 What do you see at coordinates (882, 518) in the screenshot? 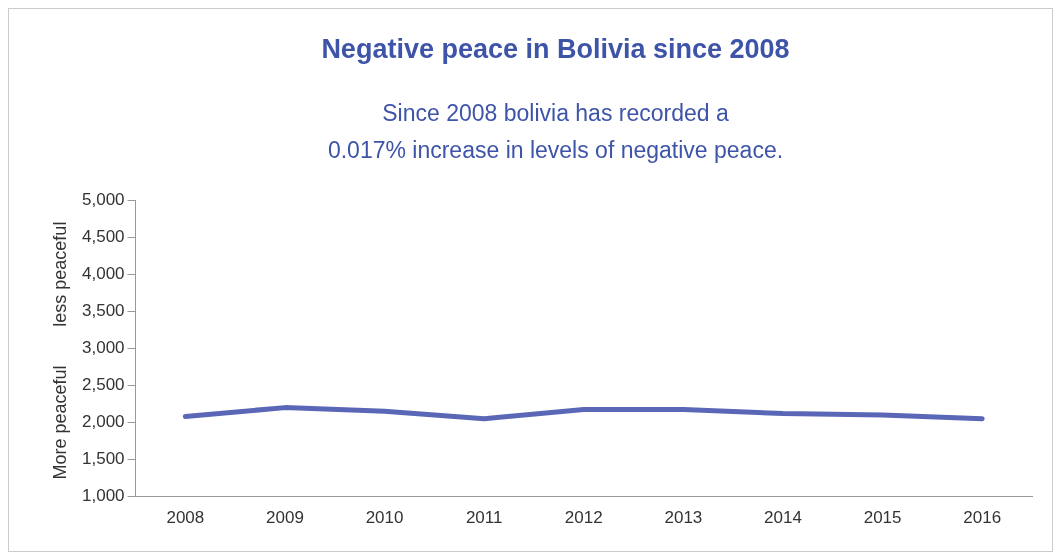
I see `x-tick-label: 2015` at bounding box center [882, 518].